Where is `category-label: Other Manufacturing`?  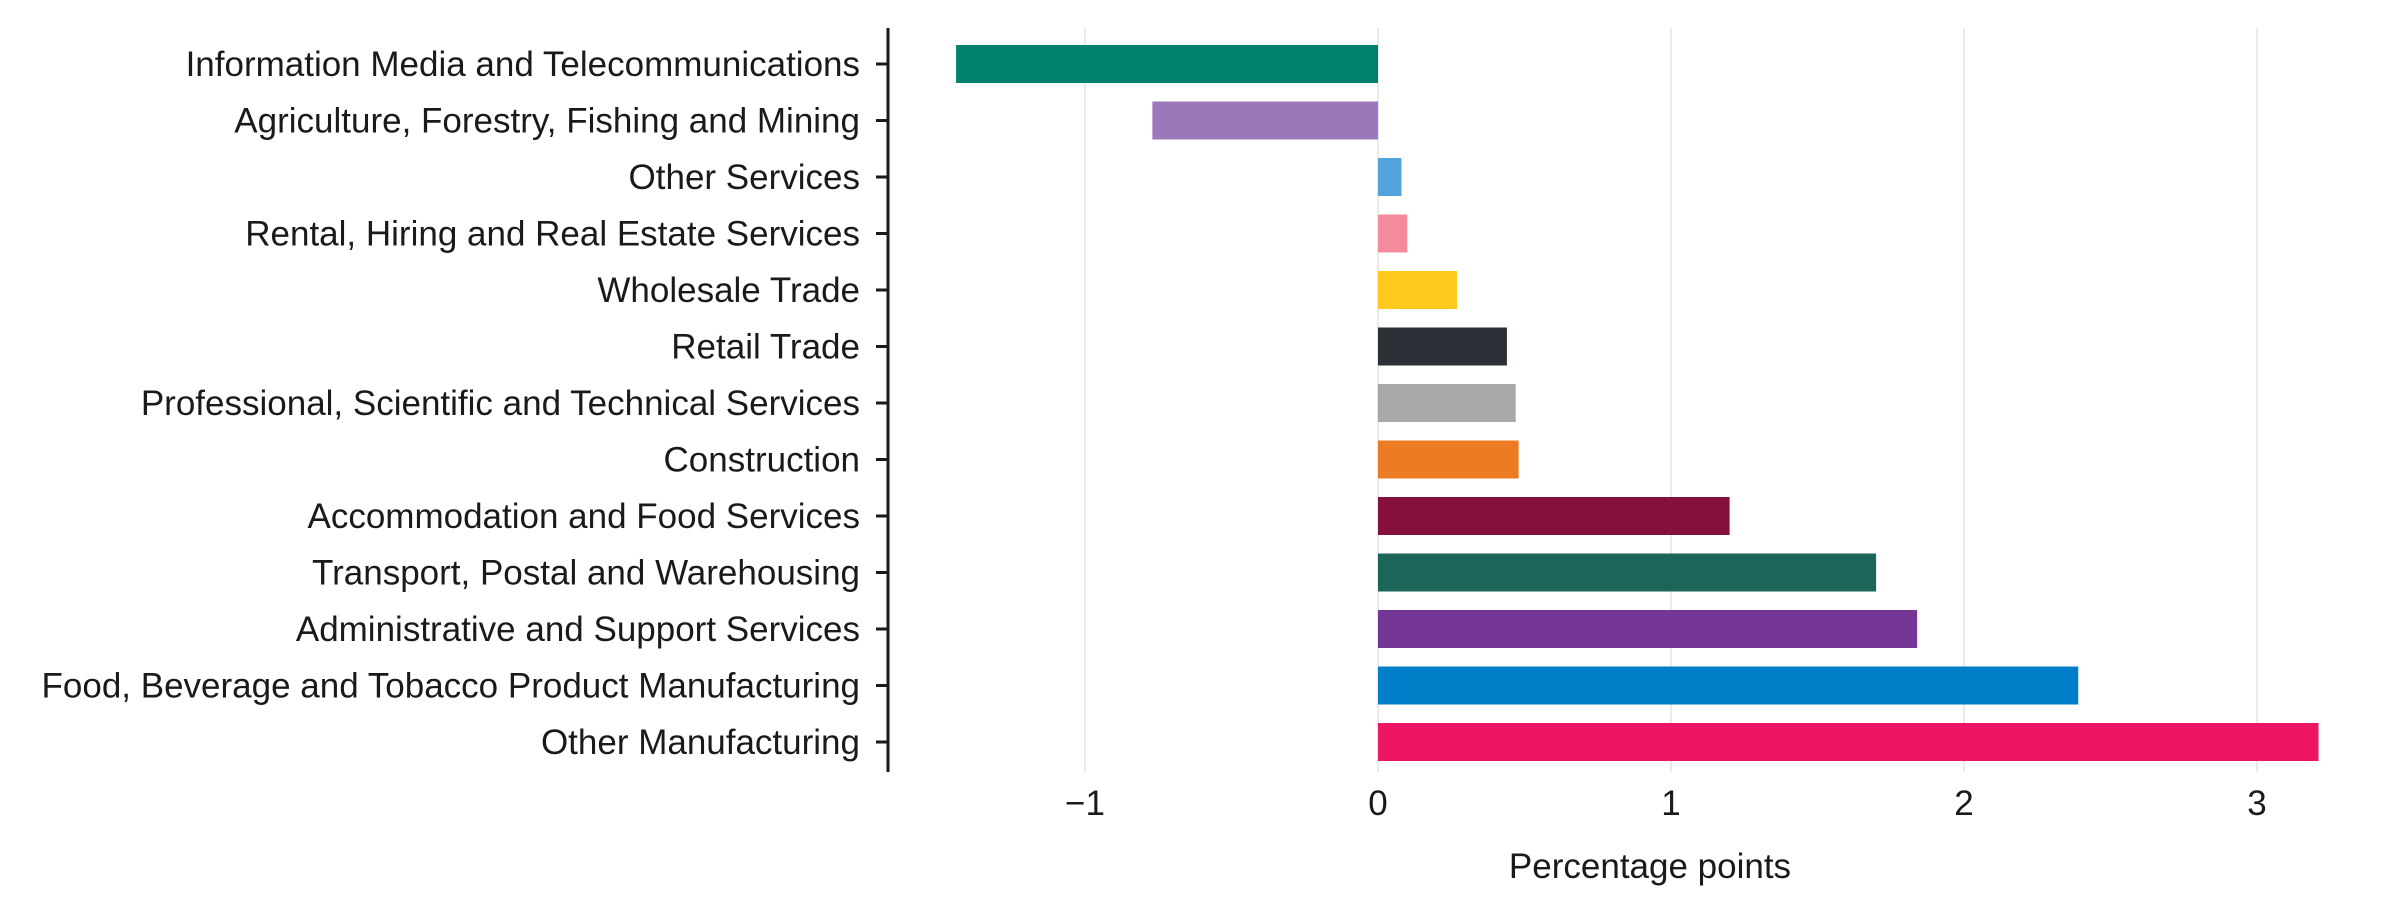 category-label: Other Manufacturing is located at coordinates (700, 742).